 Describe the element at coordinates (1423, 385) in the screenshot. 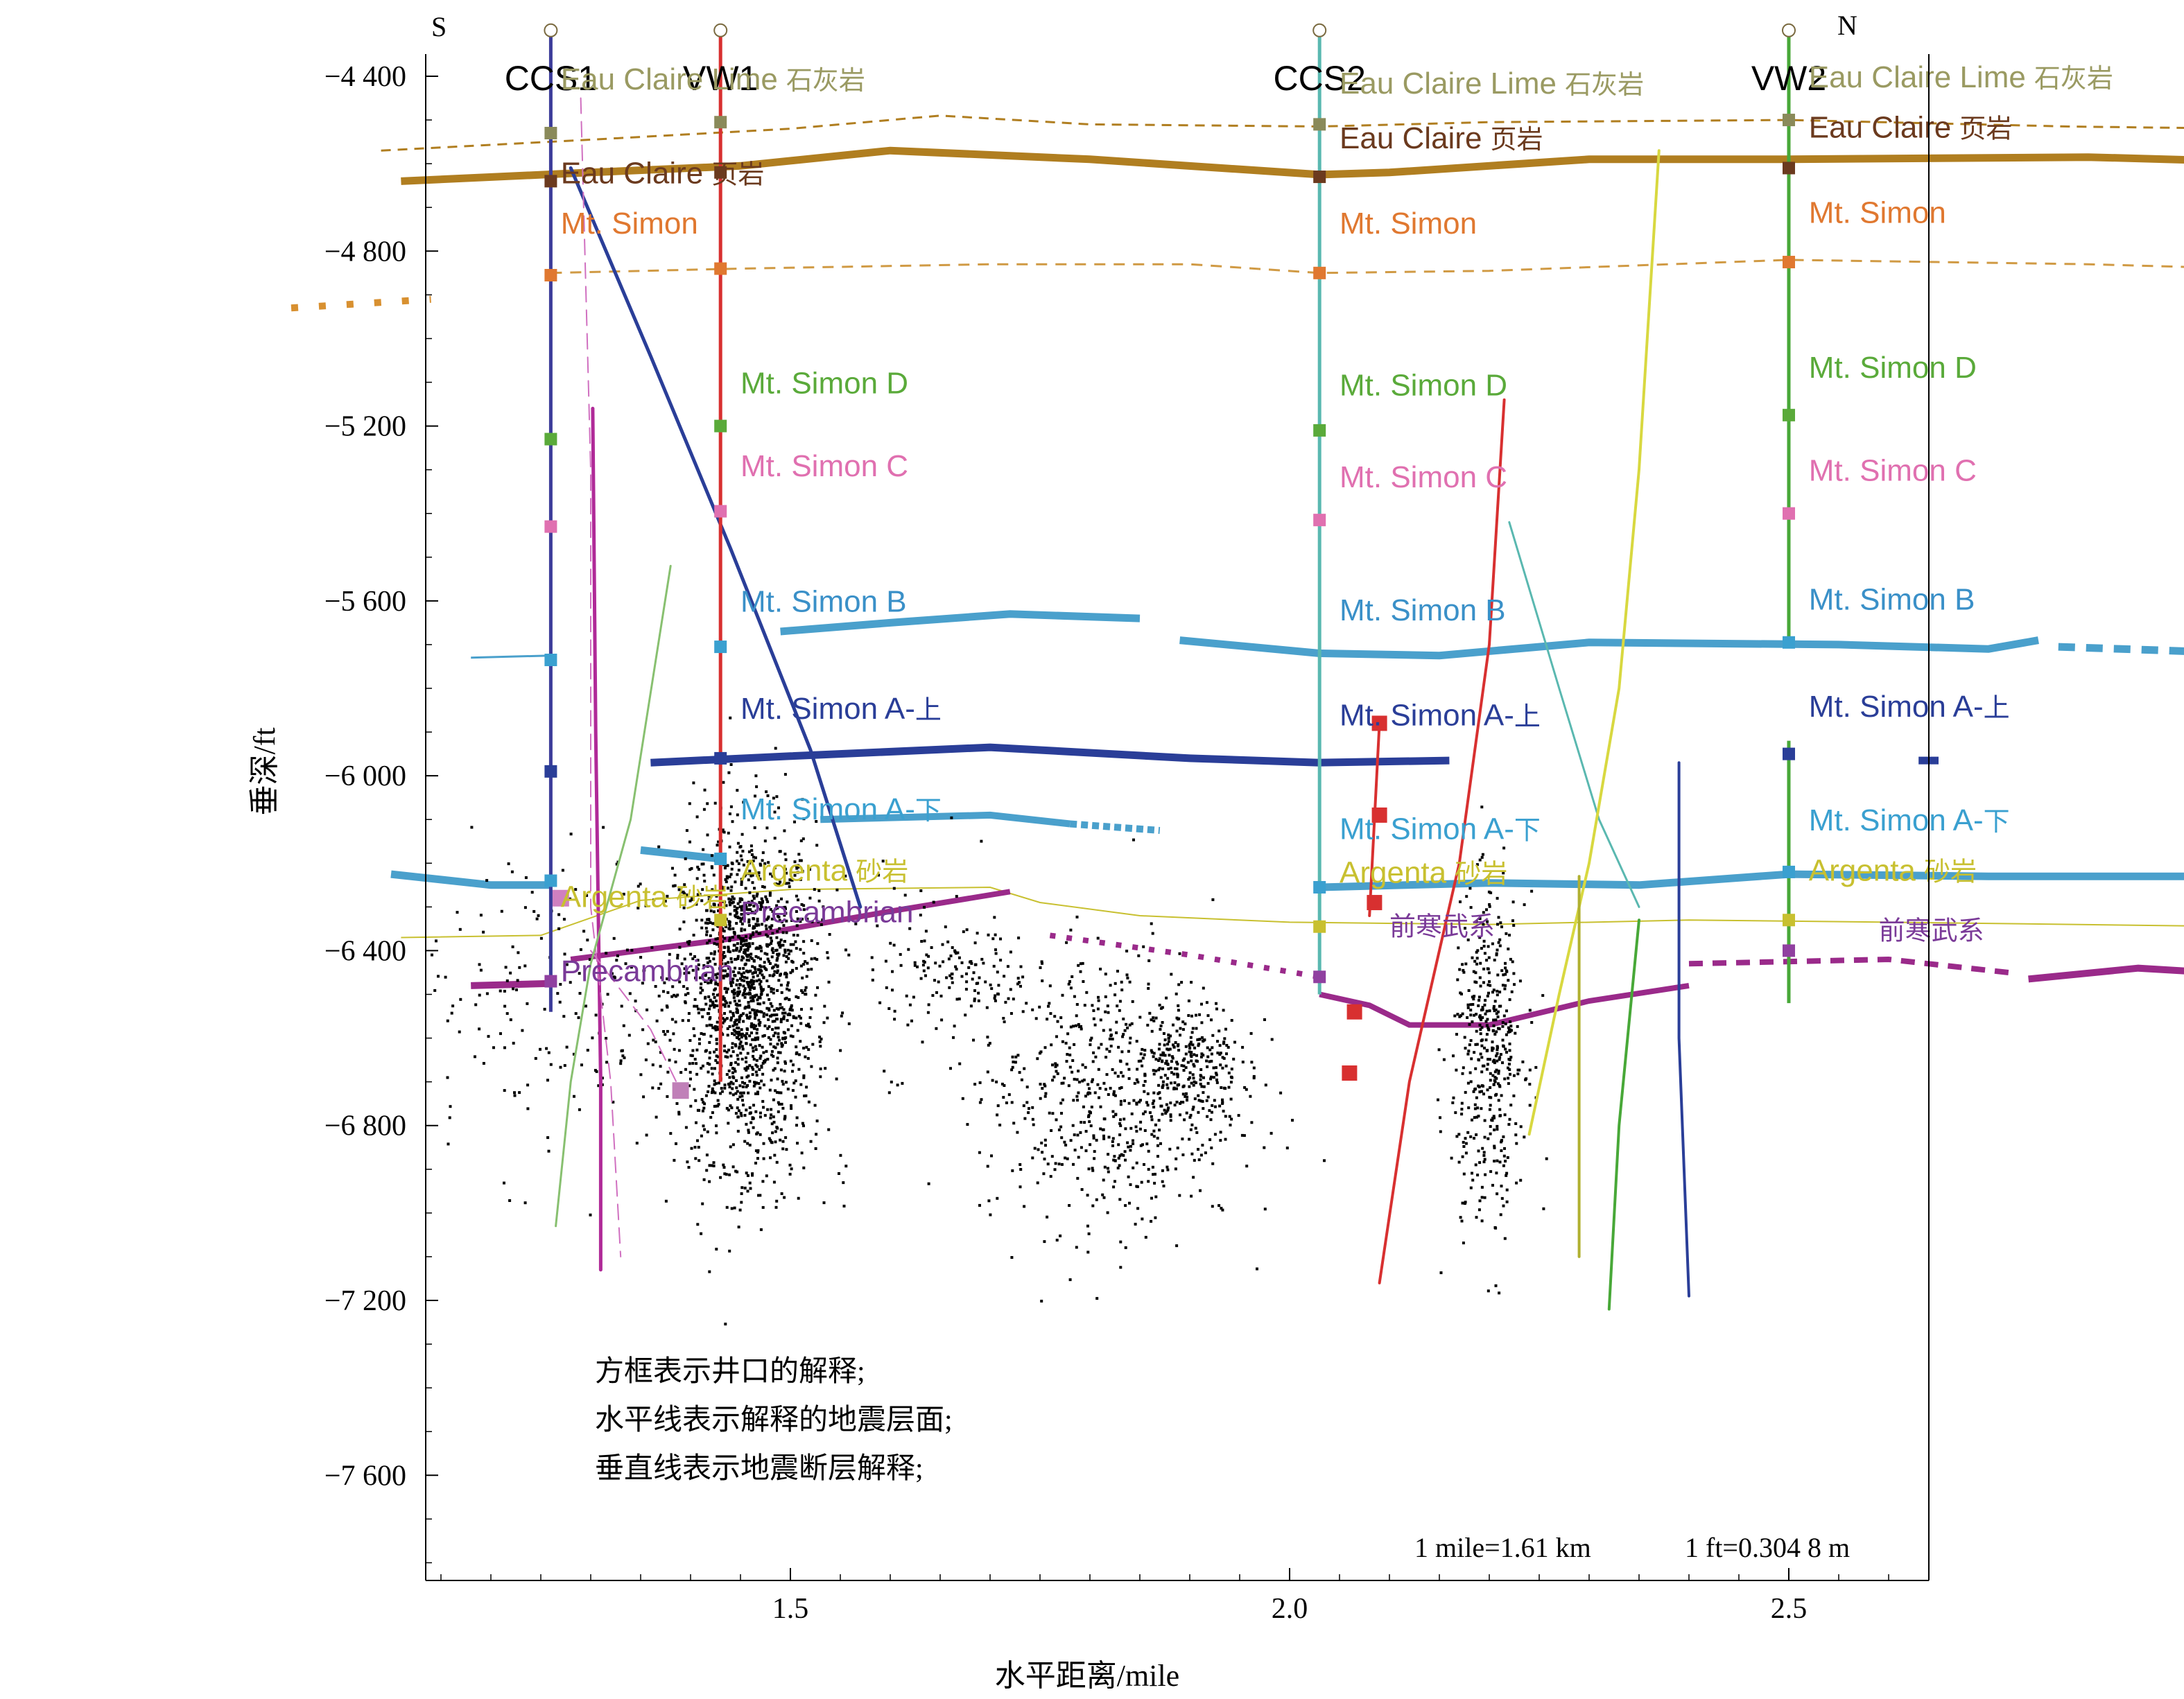

I see `formation-label: Mt. Simon D` at that location.